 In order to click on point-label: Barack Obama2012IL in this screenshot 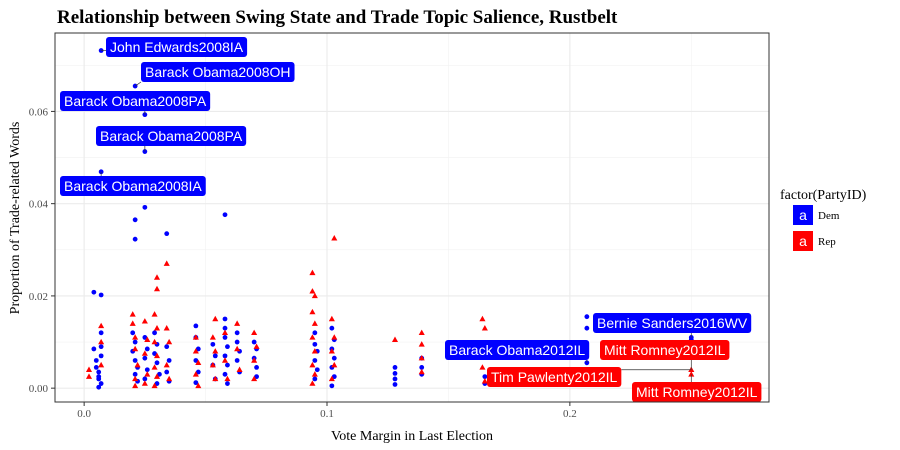, I will do `click(517, 350)`.